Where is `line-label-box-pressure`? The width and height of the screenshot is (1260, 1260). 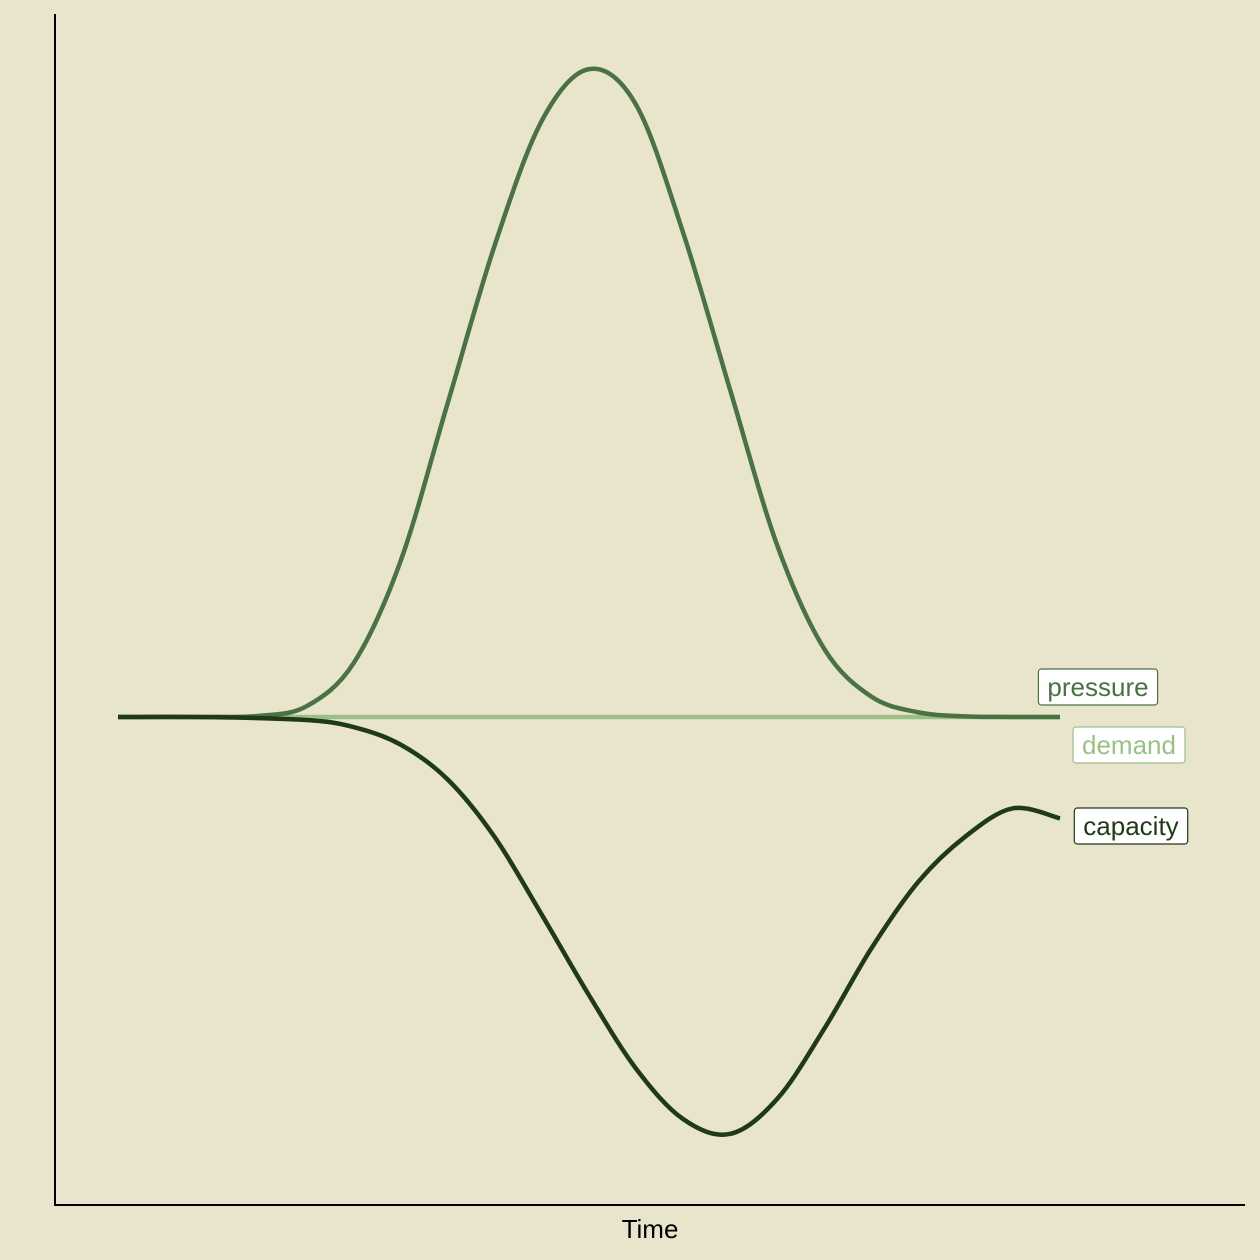
line-label-box-pressure is located at coordinates (1098, 687).